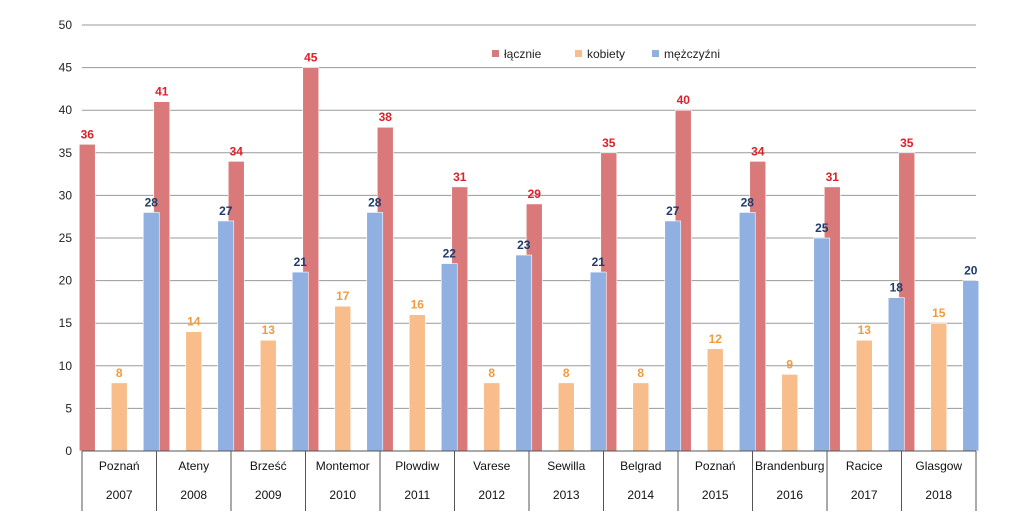 The image size is (1024, 526). Describe the element at coordinates (66, 25) in the screenshot. I see `y-tick-label: 50` at that location.